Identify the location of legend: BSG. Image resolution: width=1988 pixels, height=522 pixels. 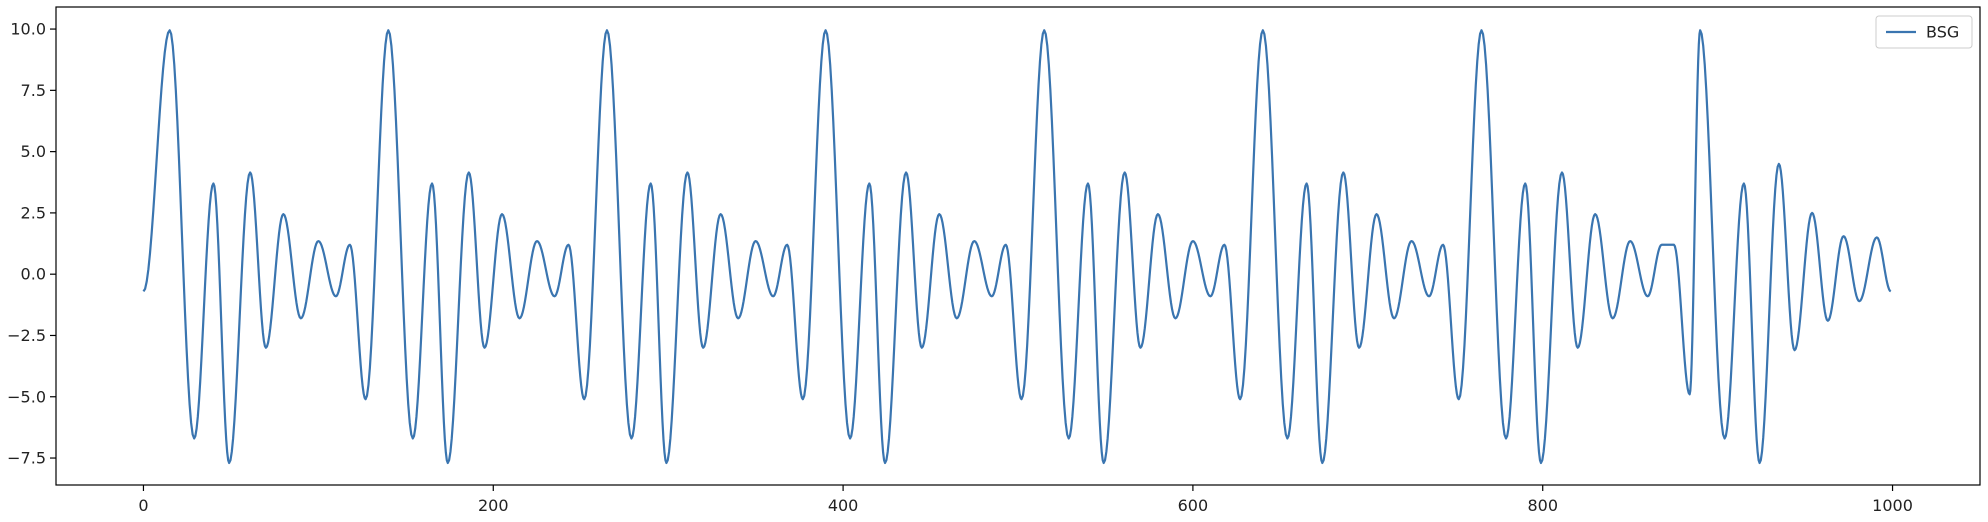
(1924, 32).